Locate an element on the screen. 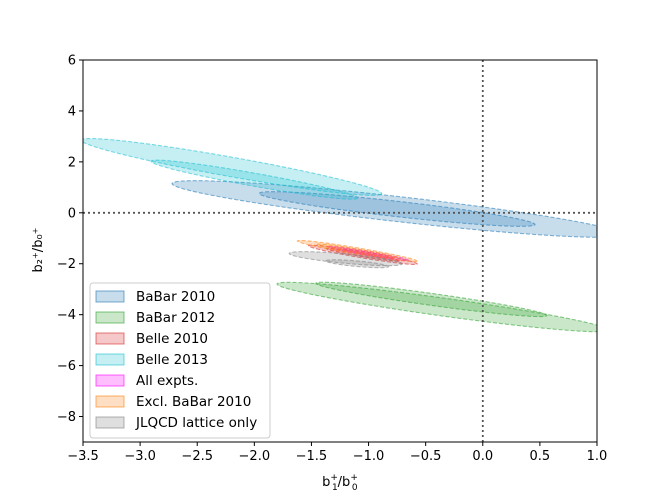 Image resolution: width=664 pixels, height=498 pixels. x-tick-label: 0.0 is located at coordinates (482, 456).